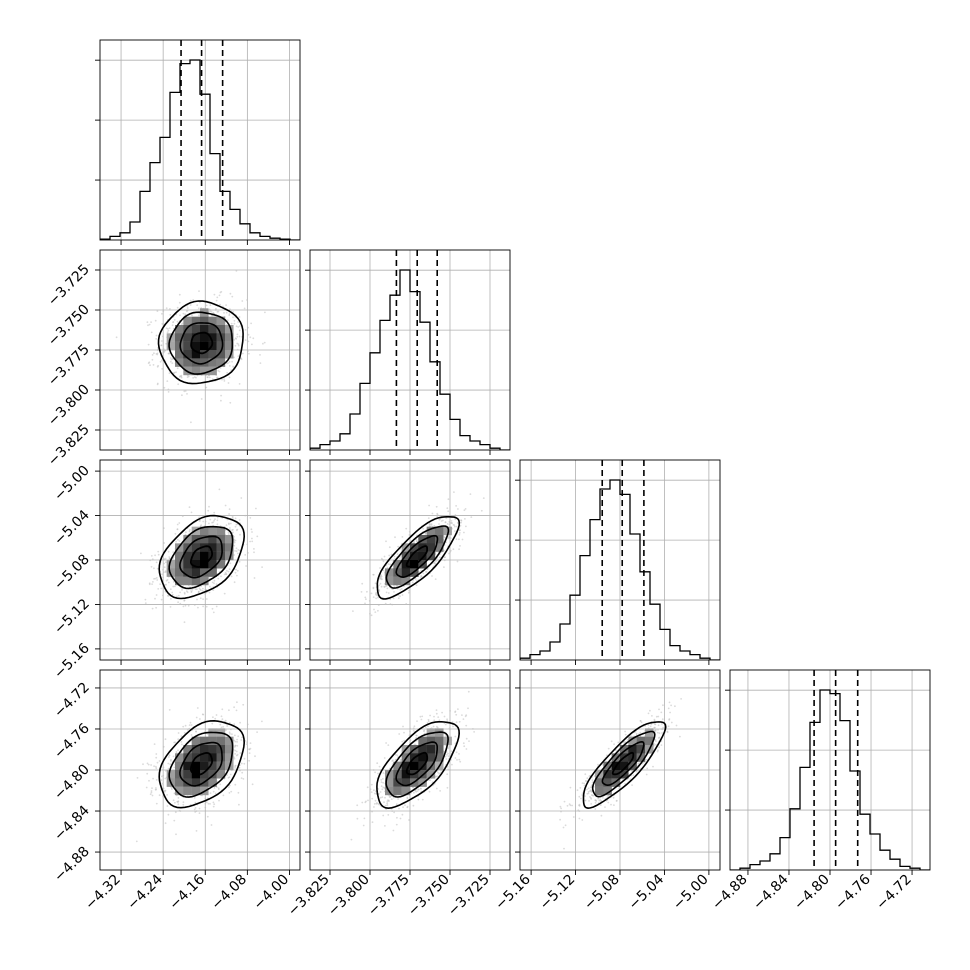 The height and width of the screenshot is (970, 970). What do you see at coordinates (72, 528) in the screenshot?
I see `tick-label-y: −5.04` at bounding box center [72, 528].